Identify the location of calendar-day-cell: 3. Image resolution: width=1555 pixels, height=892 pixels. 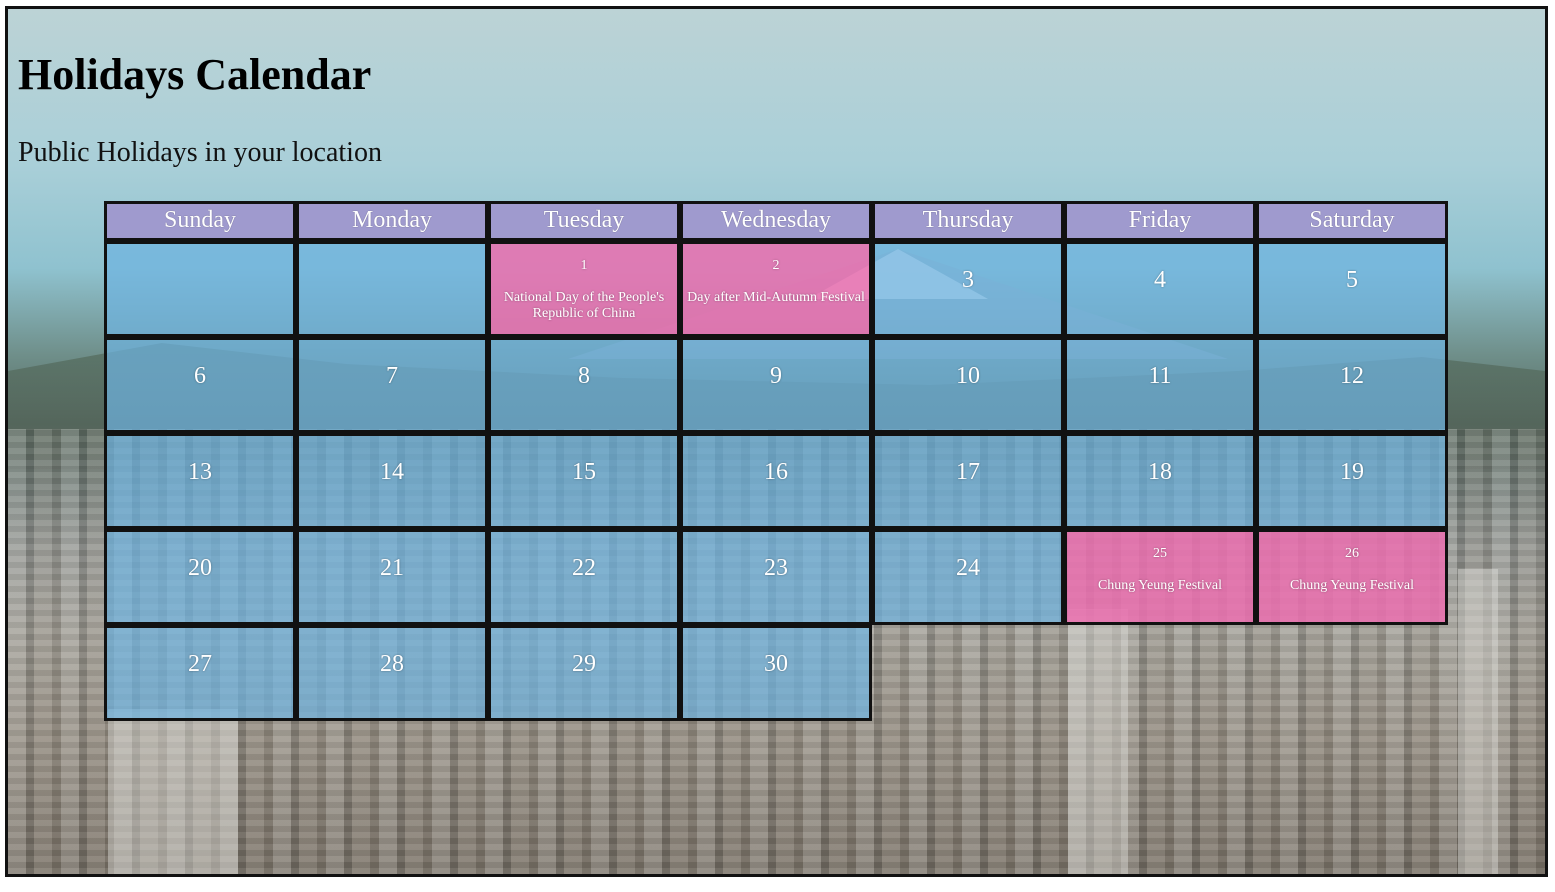
(968, 289).